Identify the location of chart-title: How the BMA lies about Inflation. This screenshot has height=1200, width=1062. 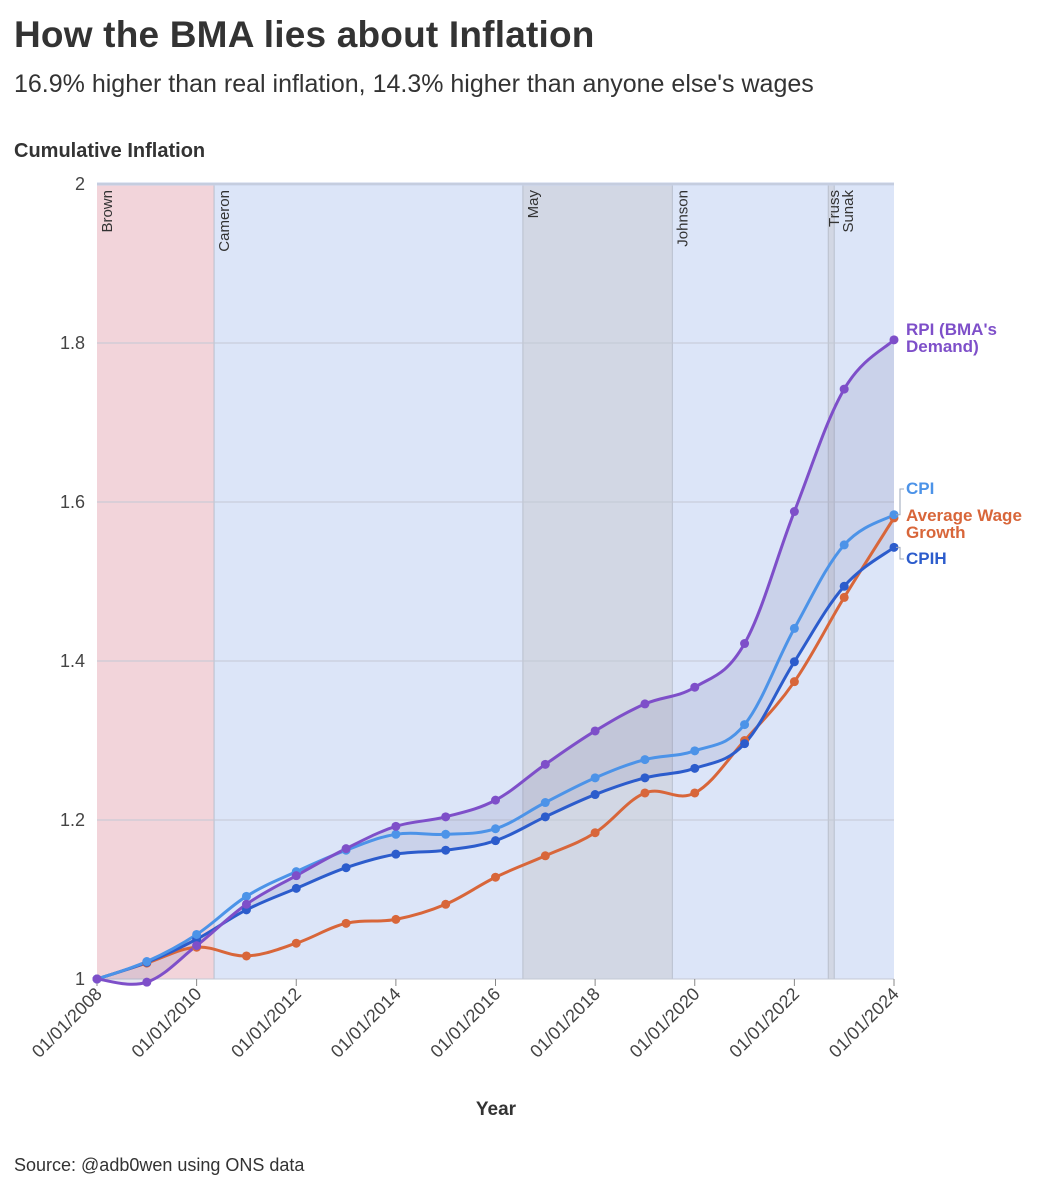
(304, 34).